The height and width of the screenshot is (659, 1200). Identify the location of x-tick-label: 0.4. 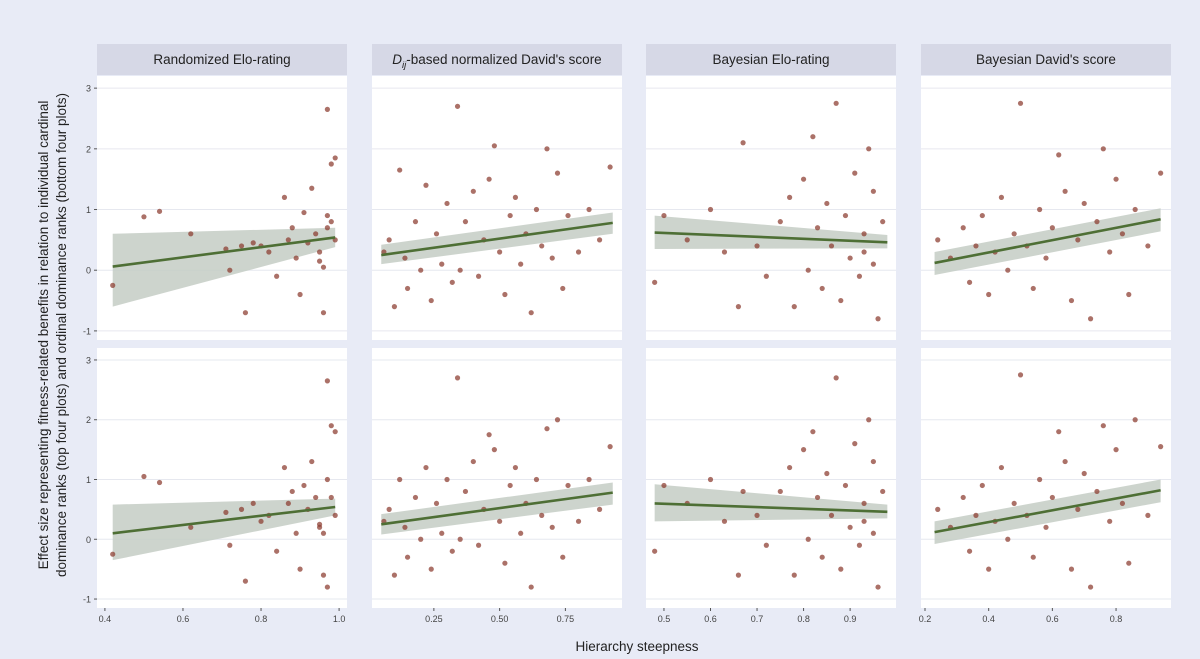
(105, 619).